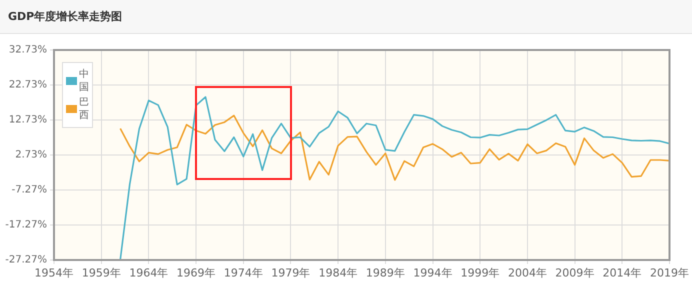 The width and height of the screenshot is (692, 294). Describe the element at coordinates (432, 273) in the screenshot. I see `x-tick-label: 1994年` at that location.